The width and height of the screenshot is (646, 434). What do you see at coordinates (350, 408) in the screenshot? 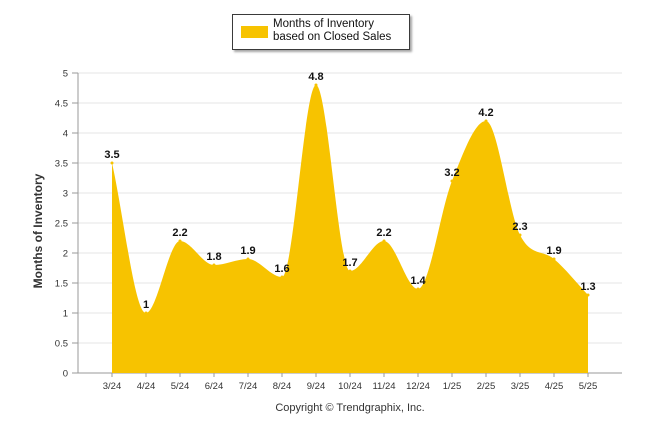
I see `copyright-text: Copyright © Trendgraphix, Inc.` at bounding box center [350, 408].